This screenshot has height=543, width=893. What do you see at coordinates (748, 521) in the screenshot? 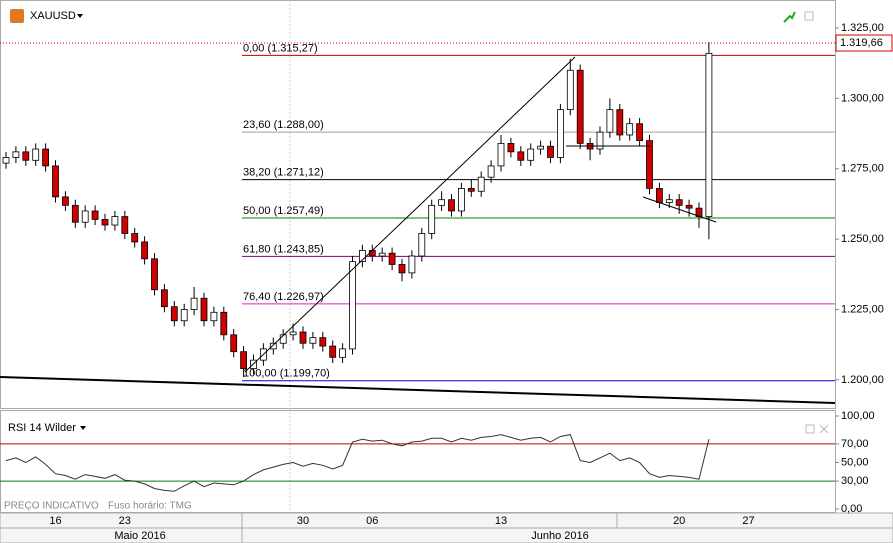
I see `x-tick-label: 27` at bounding box center [748, 521].